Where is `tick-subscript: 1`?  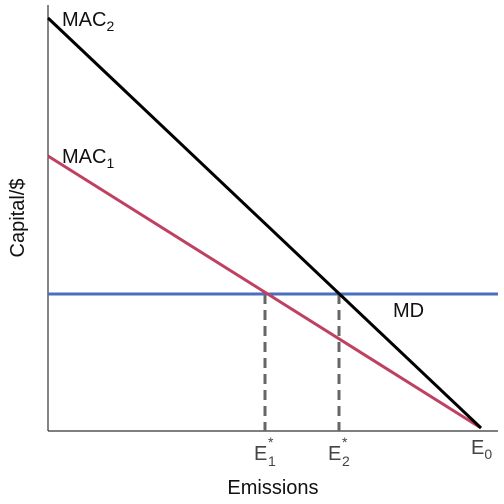
tick-subscript: 1 is located at coordinates (272, 461).